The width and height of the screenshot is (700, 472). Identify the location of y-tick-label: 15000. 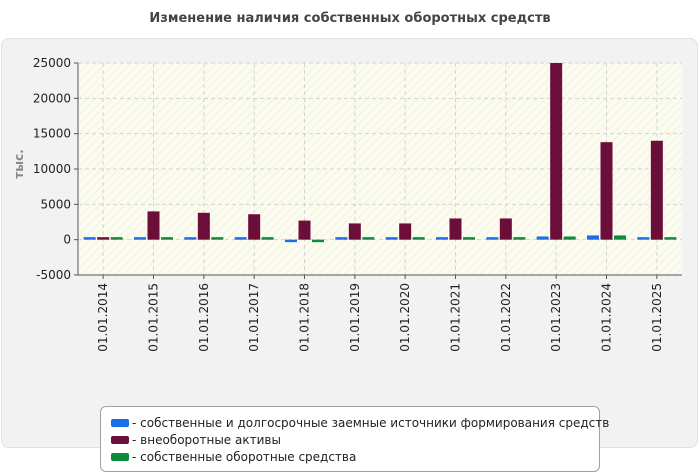
(52, 134).